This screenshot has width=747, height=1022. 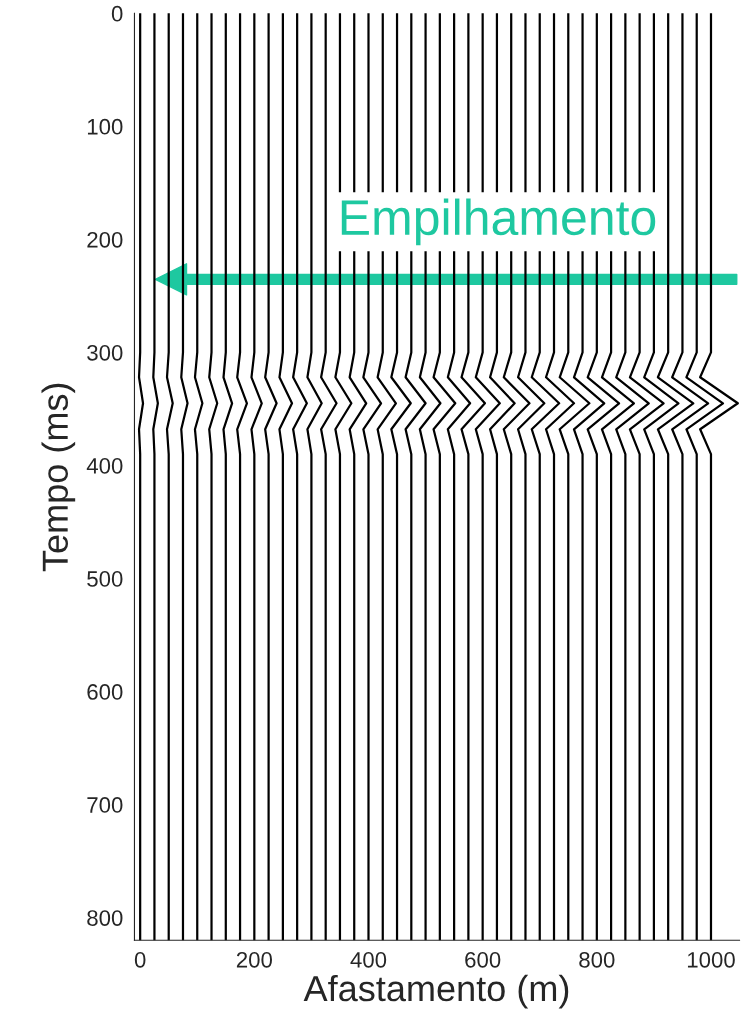 What do you see at coordinates (368, 959) in the screenshot?
I see `x-tick-label: 400` at bounding box center [368, 959].